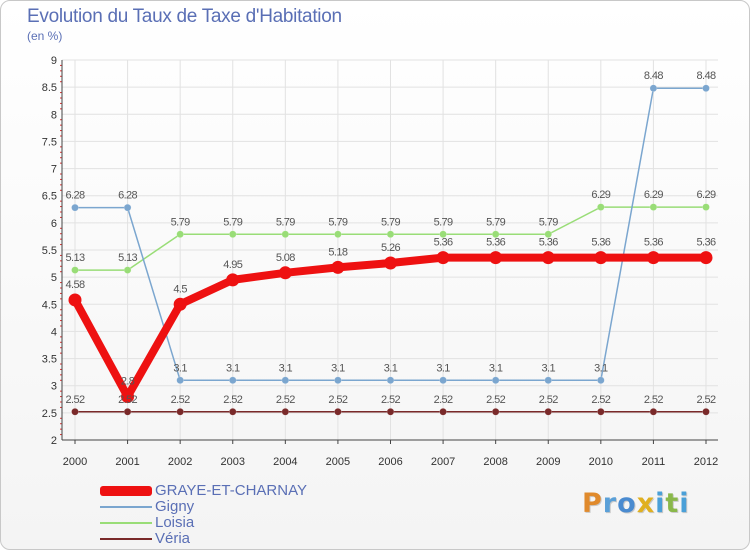 The width and height of the screenshot is (750, 550). Describe the element at coordinates (49, 197) in the screenshot. I see `y-tick-label: 6.5` at that location.